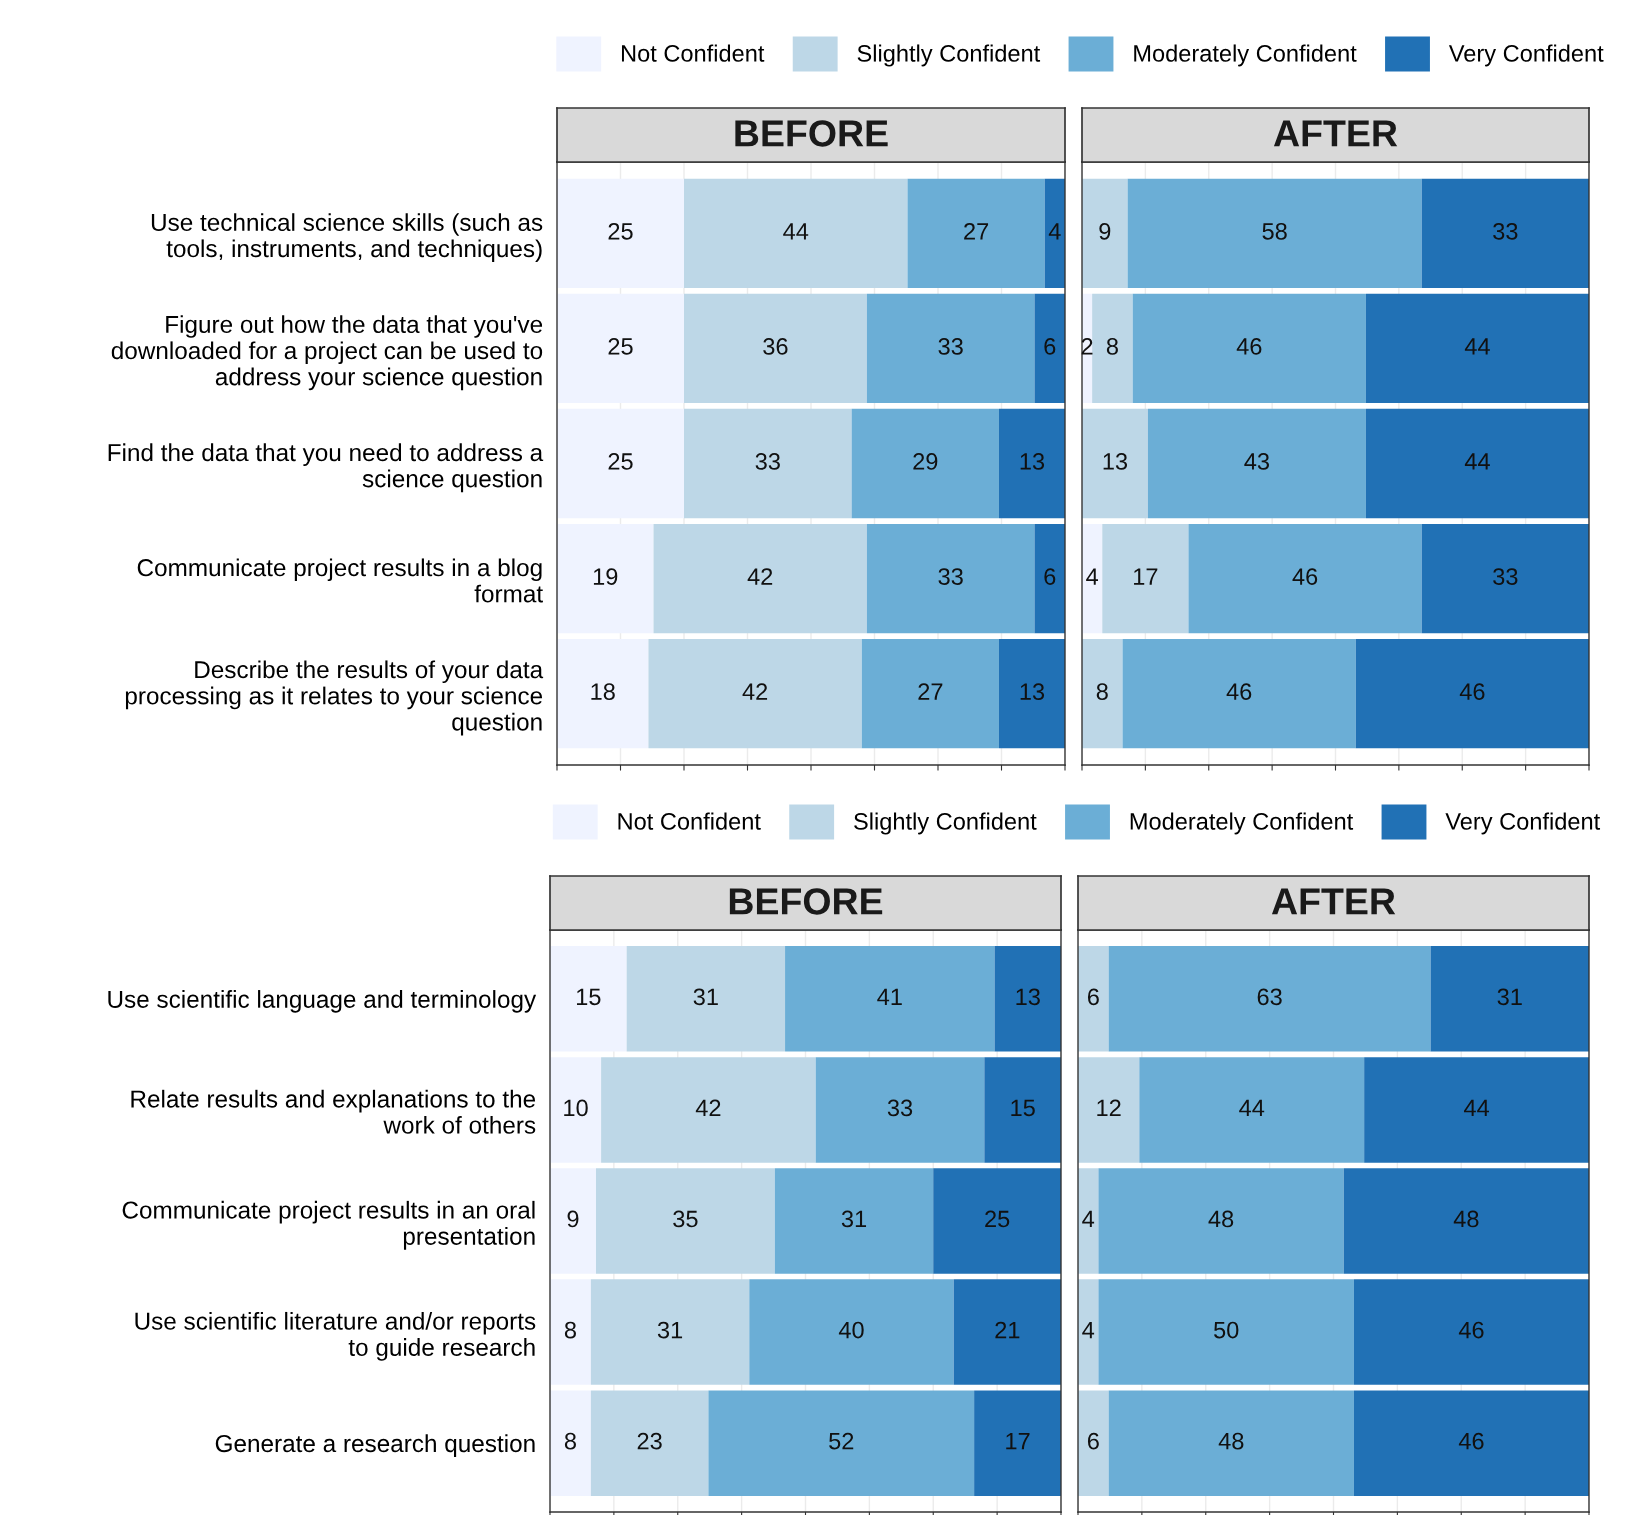 This screenshot has width=1631, height=1515. What do you see at coordinates (347, 238) in the screenshot?
I see `y-tick-label: Use technical science skills (such as tools, instruments, and techniques)` at bounding box center [347, 238].